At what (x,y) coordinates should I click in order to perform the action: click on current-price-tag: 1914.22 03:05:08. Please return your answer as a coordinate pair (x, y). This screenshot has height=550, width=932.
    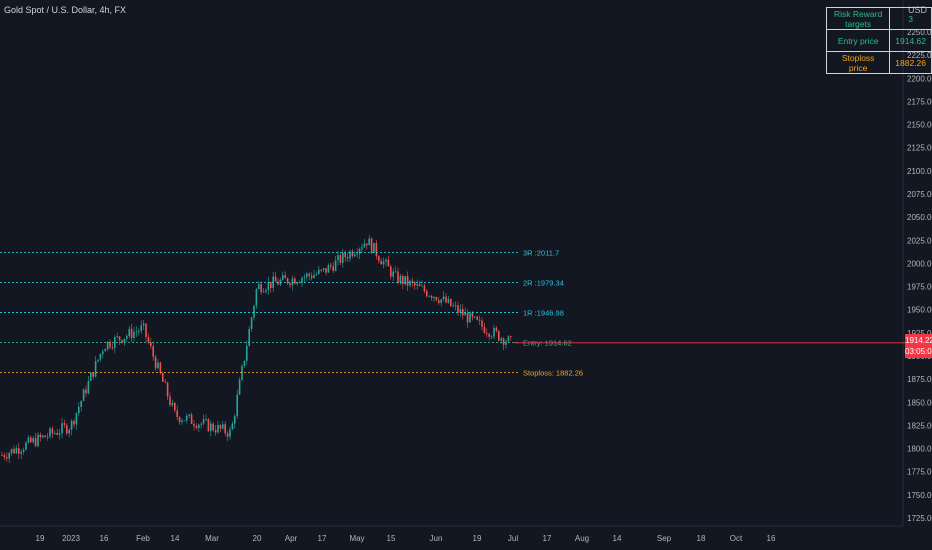
    Looking at the image, I should click on (918, 346).